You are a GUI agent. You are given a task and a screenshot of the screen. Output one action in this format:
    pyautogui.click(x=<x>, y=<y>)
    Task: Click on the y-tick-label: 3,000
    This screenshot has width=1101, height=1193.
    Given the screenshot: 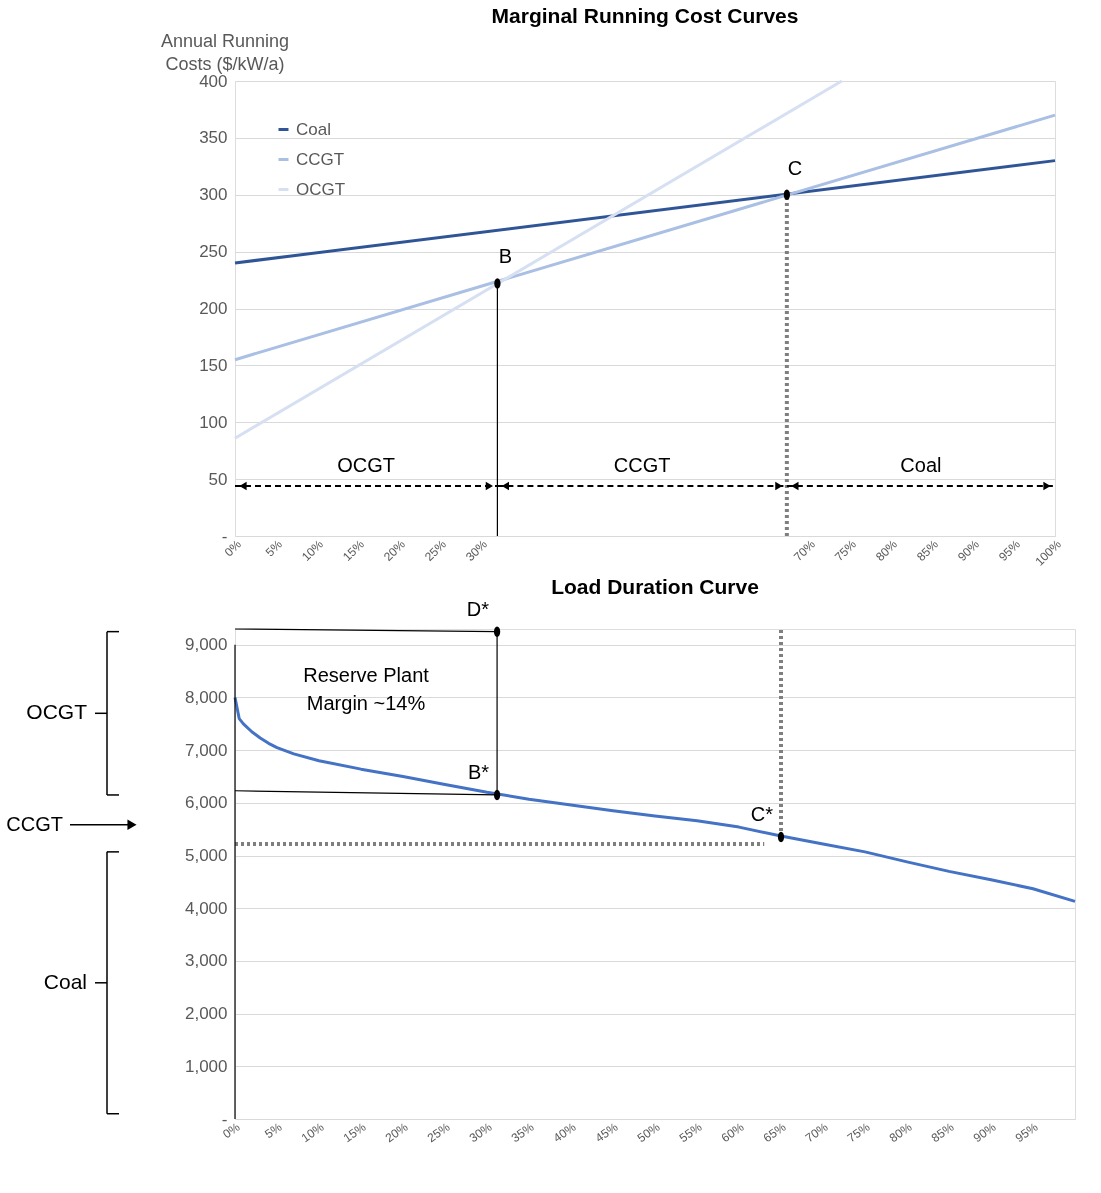 What is the action you would take?
    pyautogui.click(x=206, y=961)
    